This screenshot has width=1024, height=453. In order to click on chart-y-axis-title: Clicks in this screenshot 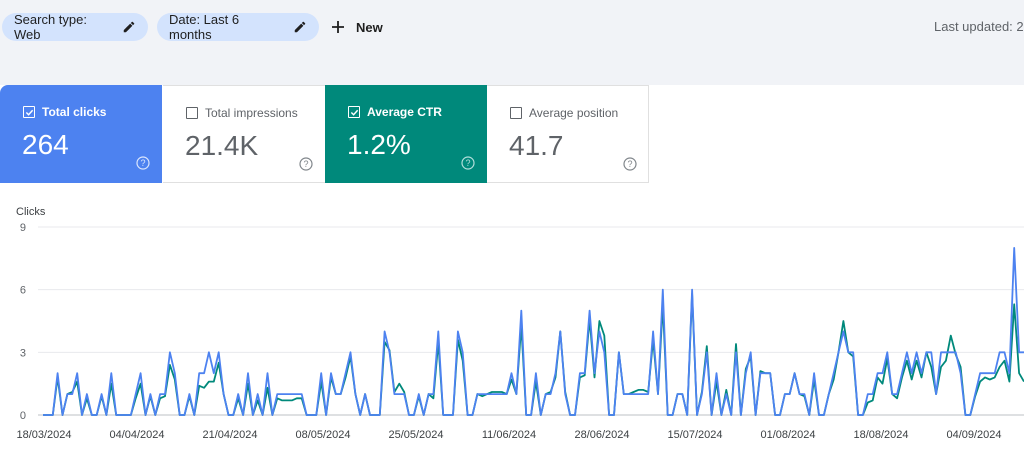, I will do `click(31, 212)`.